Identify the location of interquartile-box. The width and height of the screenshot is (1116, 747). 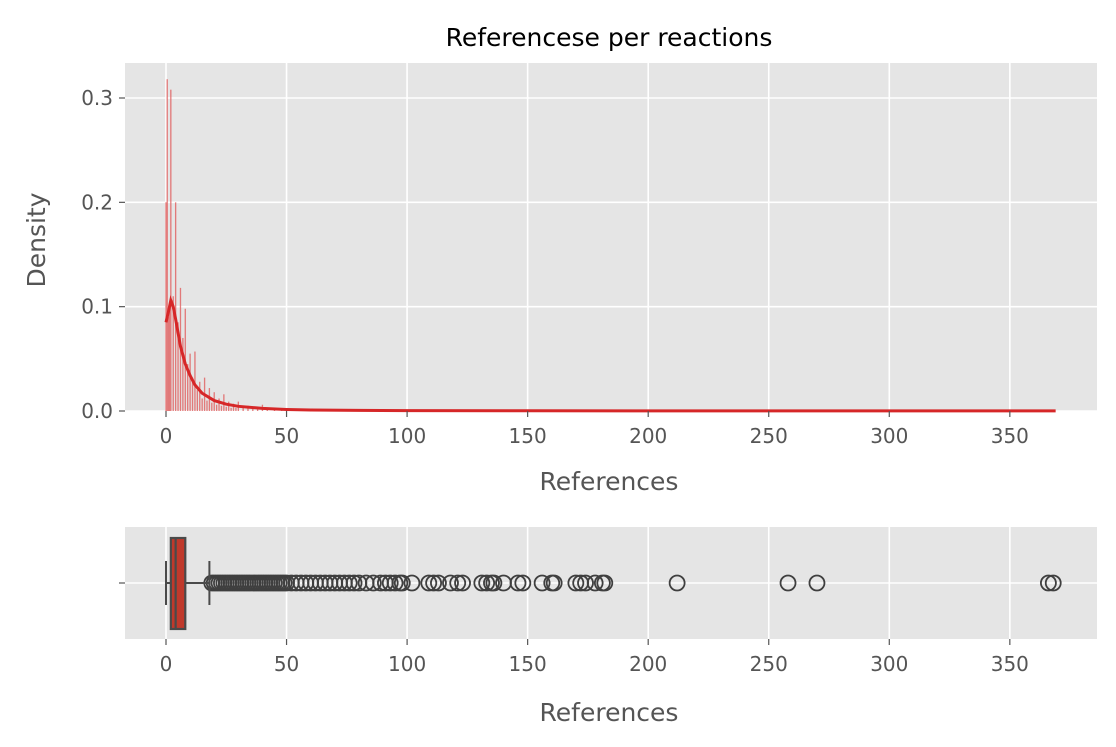
(178, 583).